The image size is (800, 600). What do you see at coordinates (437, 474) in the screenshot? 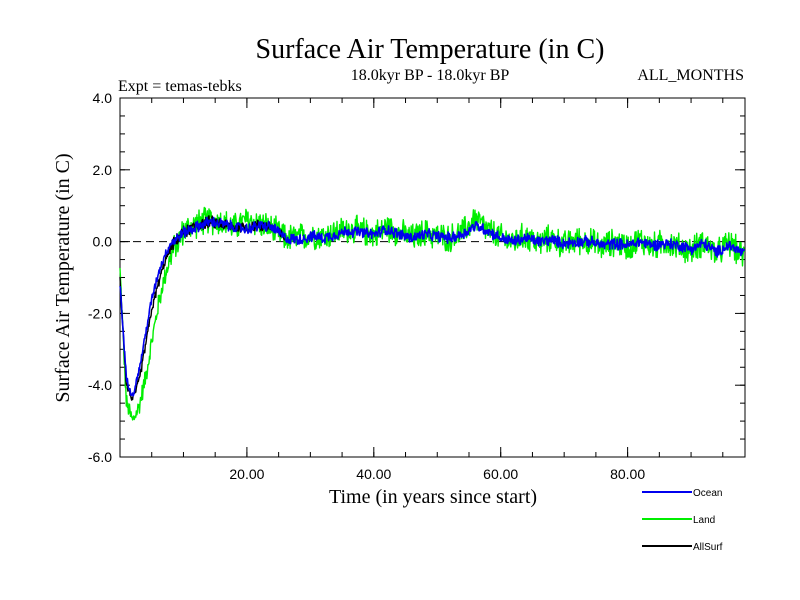
I see `x-tick-labels: 20.00 40.00 60.00 80.00` at bounding box center [437, 474].